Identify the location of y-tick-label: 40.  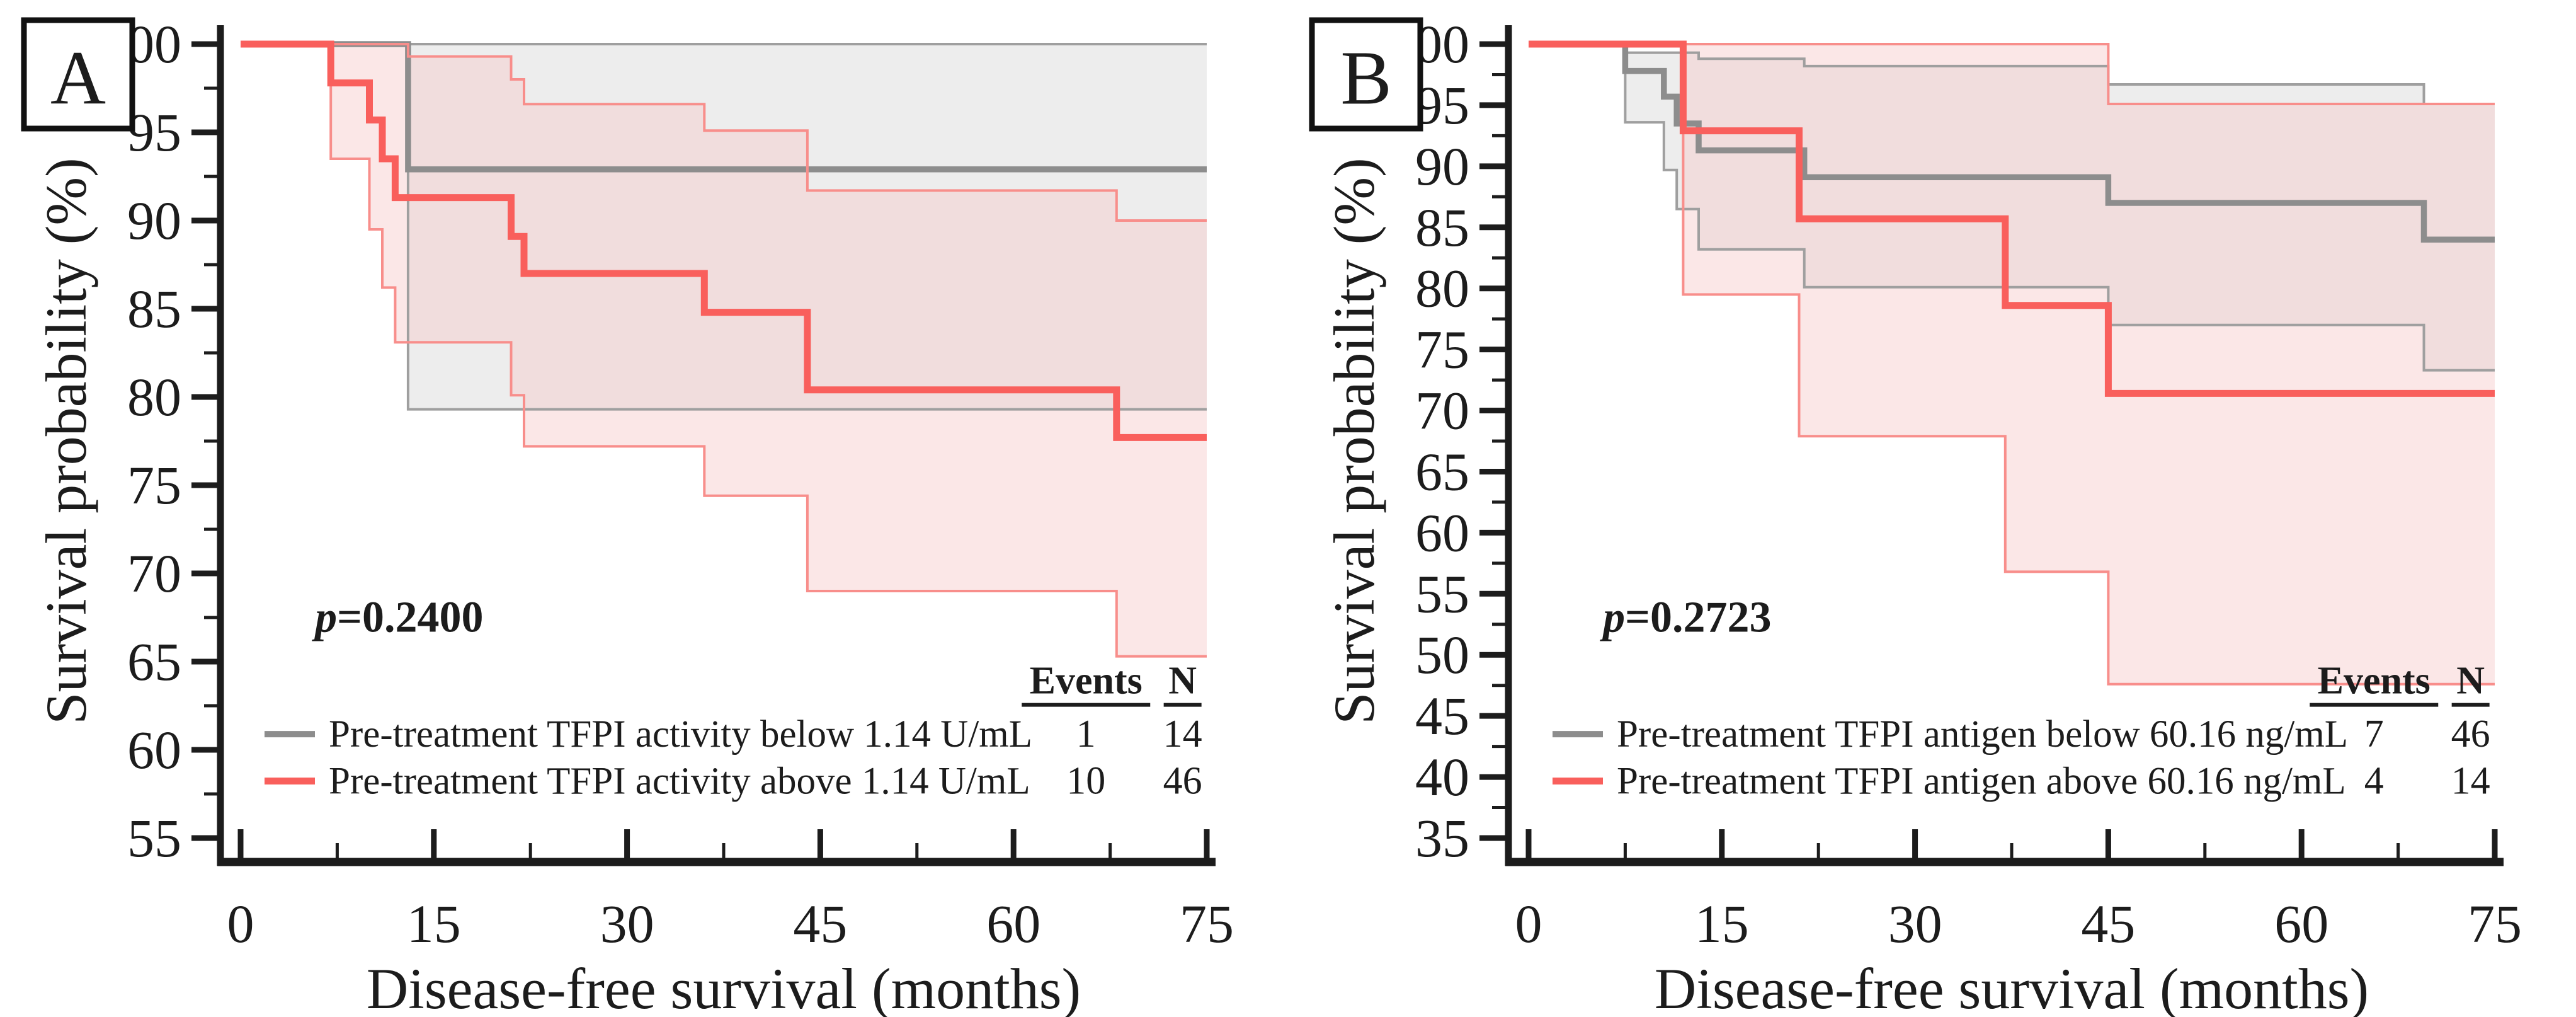
(1442, 777).